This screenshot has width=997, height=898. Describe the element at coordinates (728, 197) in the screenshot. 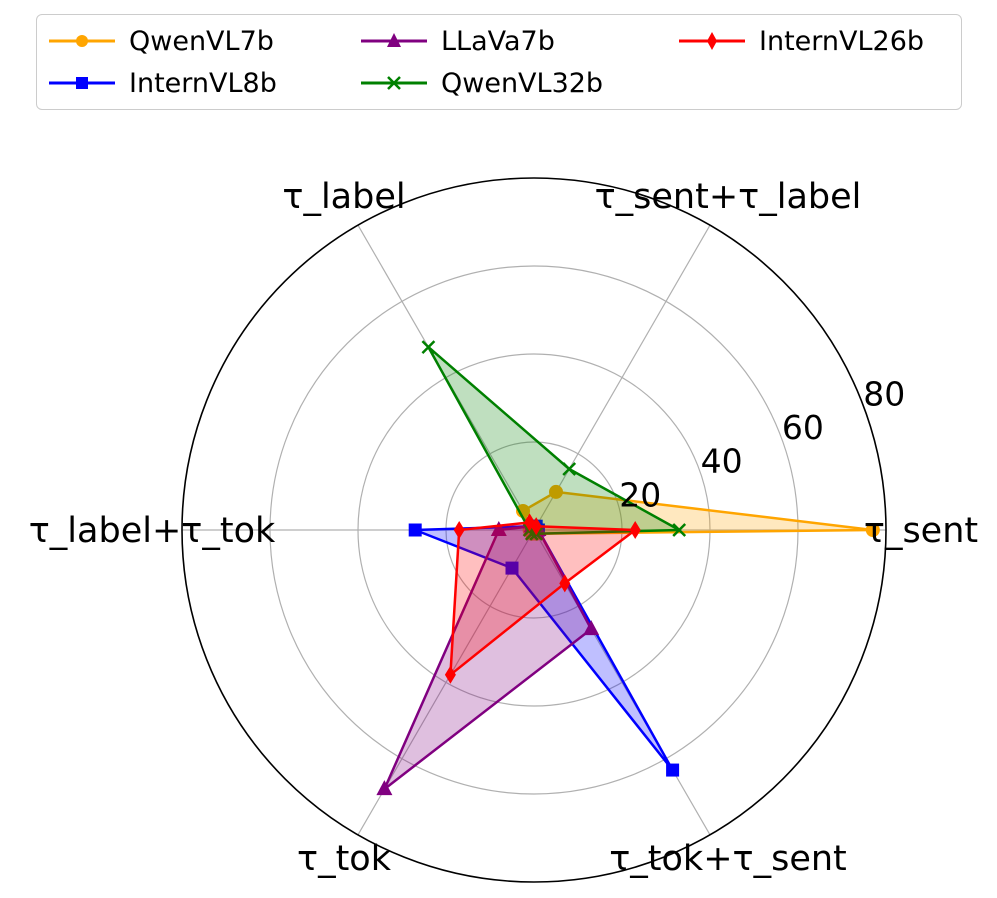

I see `axis-label: τ_sent+τ_label` at that location.